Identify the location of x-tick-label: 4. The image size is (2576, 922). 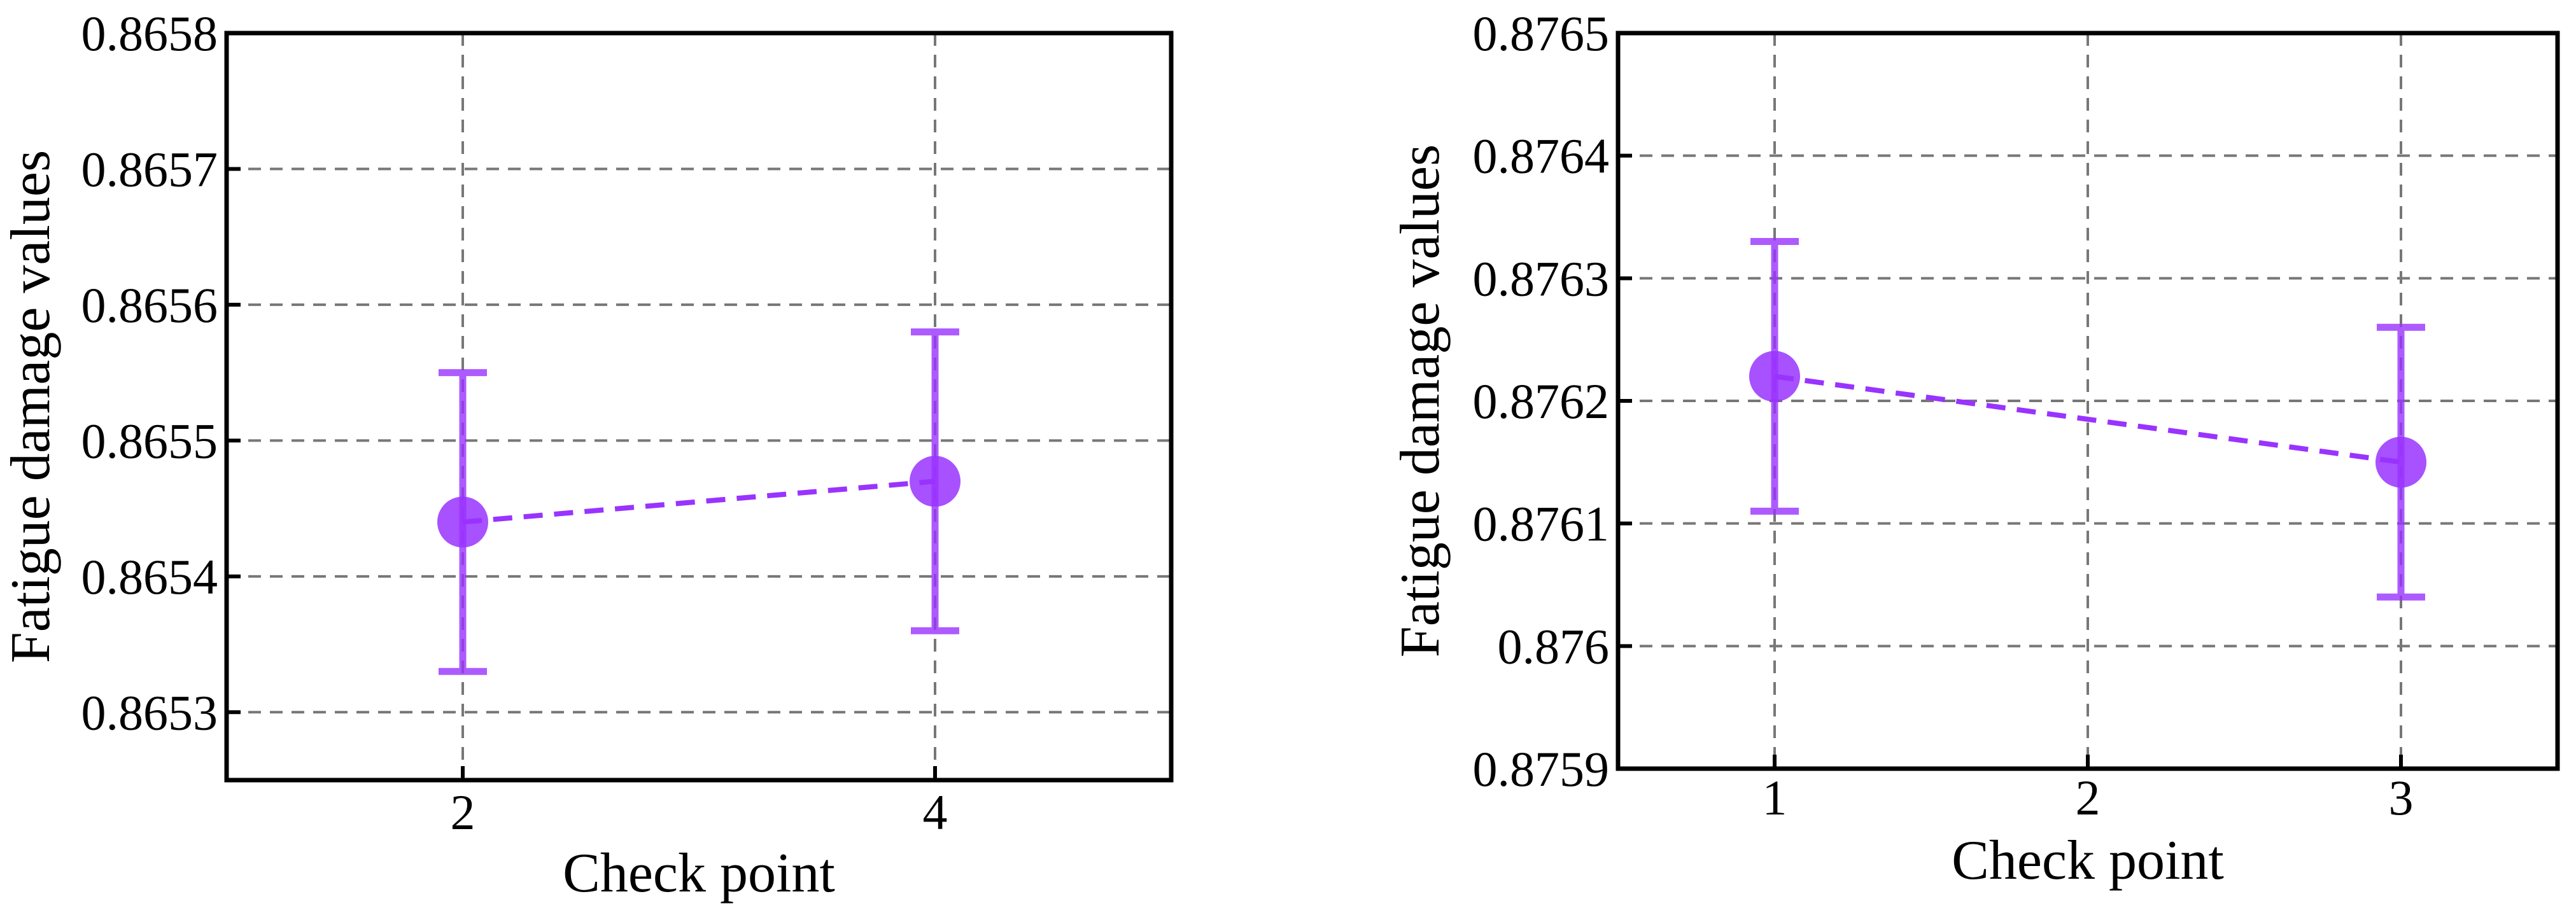
(936, 812).